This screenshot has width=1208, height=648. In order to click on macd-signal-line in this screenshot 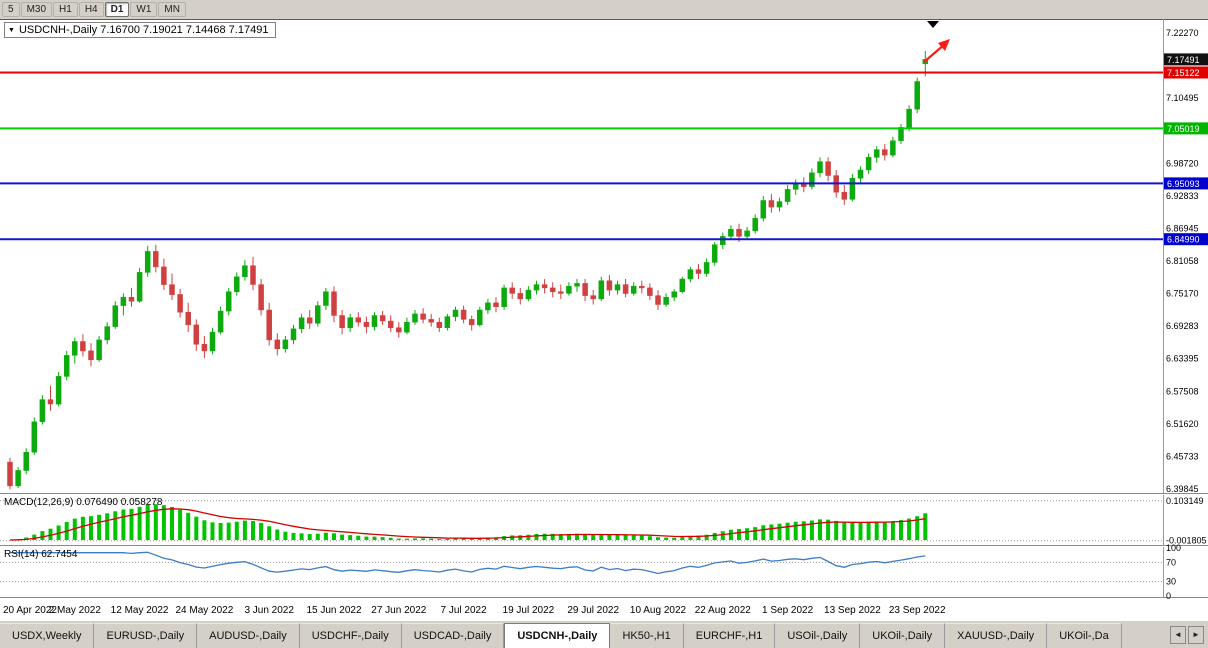, I will do `click(467, 524)`.